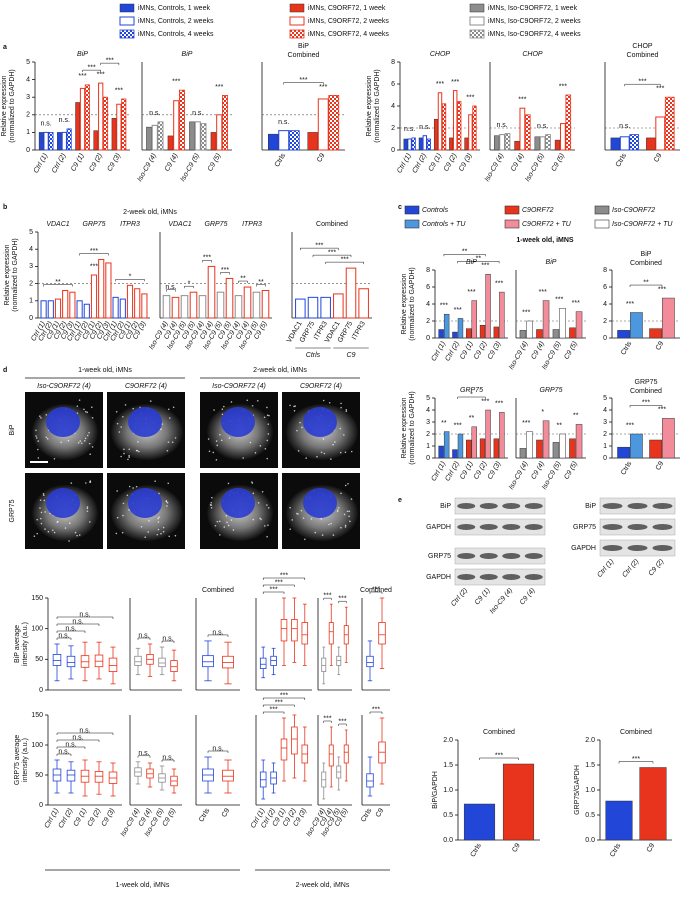 This screenshot has height=912, width=685. Describe the element at coordinates (633, 210) in the screenshot. I see `legend-label: Iso-C9ORF72` at that location.